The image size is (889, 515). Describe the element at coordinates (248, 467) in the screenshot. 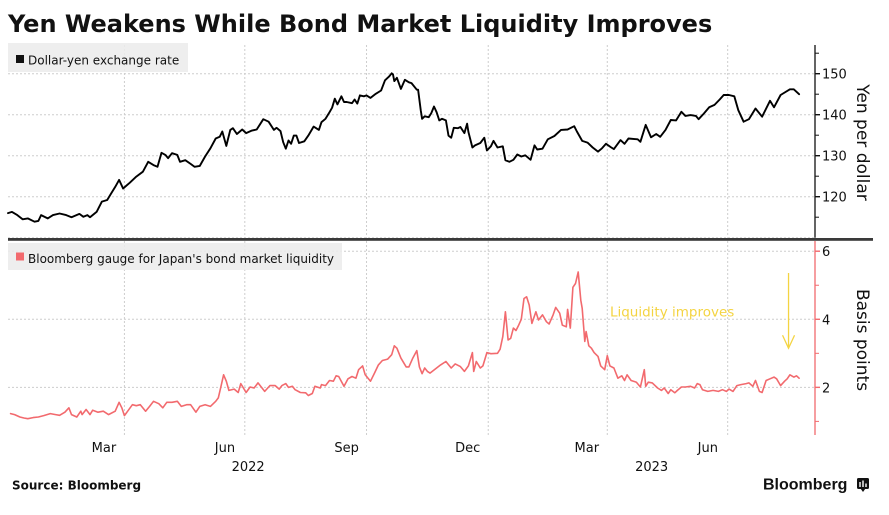

I see `x-year-label: 2022` at that location.